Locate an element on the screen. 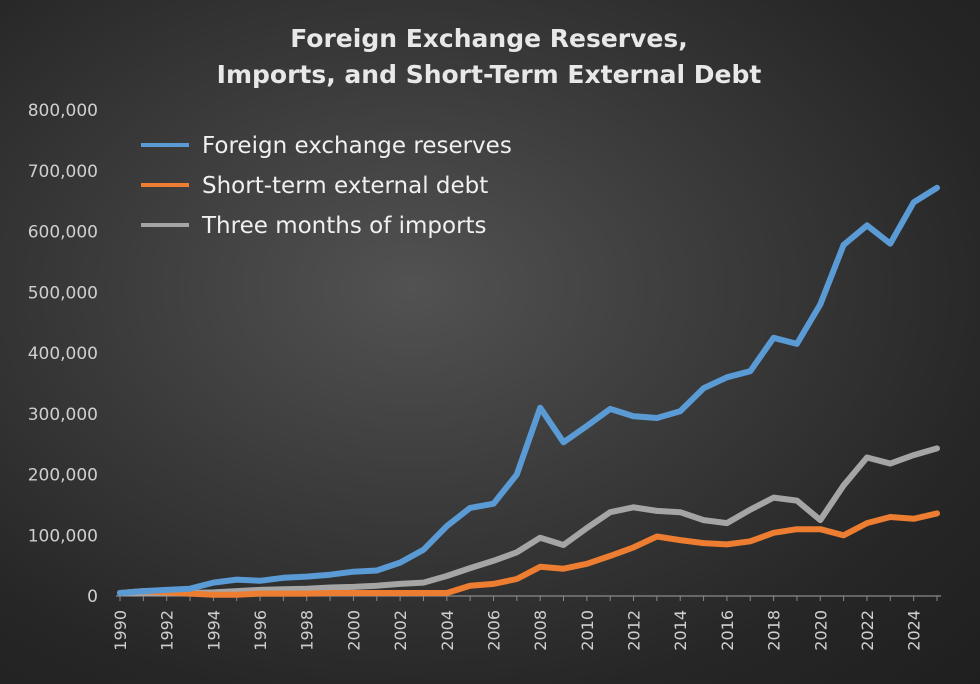 The image size is (980, 684). x-tick-label: 1990 is located at coordinates (120, 630).